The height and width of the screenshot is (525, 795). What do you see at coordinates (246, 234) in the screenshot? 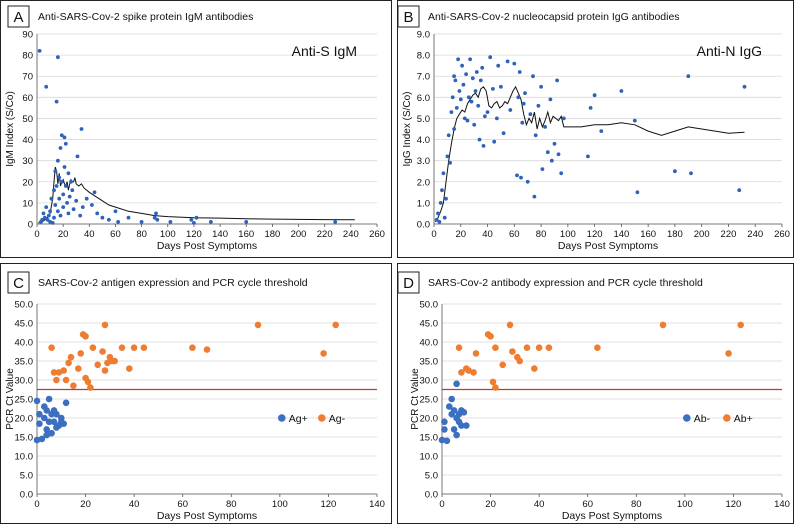
I see `x-tick-label: 160` at bounding box center [246, 234].